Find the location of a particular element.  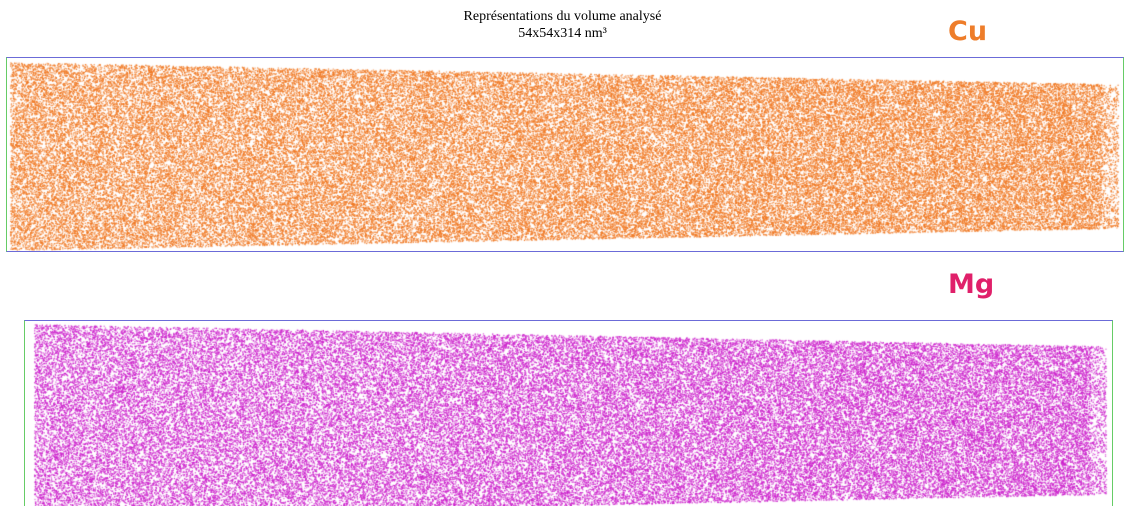

title-line-2: 54x54x314 nm³ is located at coordinates (562, 33).